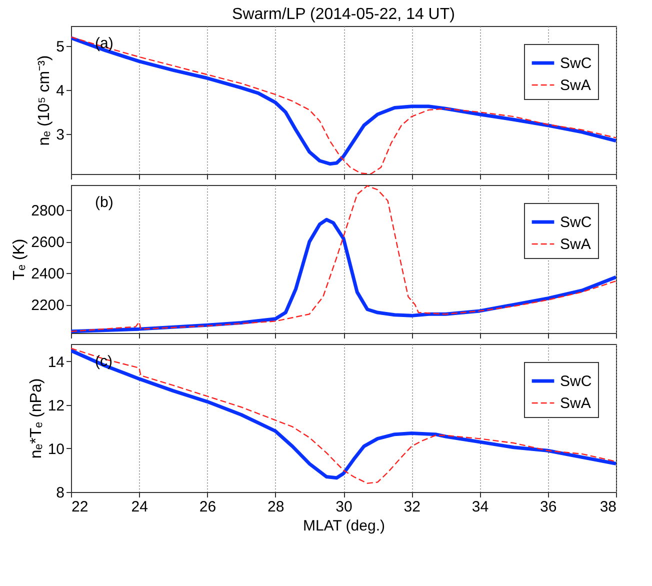 Image resolution: width=652 pixels, height=586 pixels. I want to click on chart-title: Swarm/LP (2014-05-22, 14 UT), so click(343, 14).